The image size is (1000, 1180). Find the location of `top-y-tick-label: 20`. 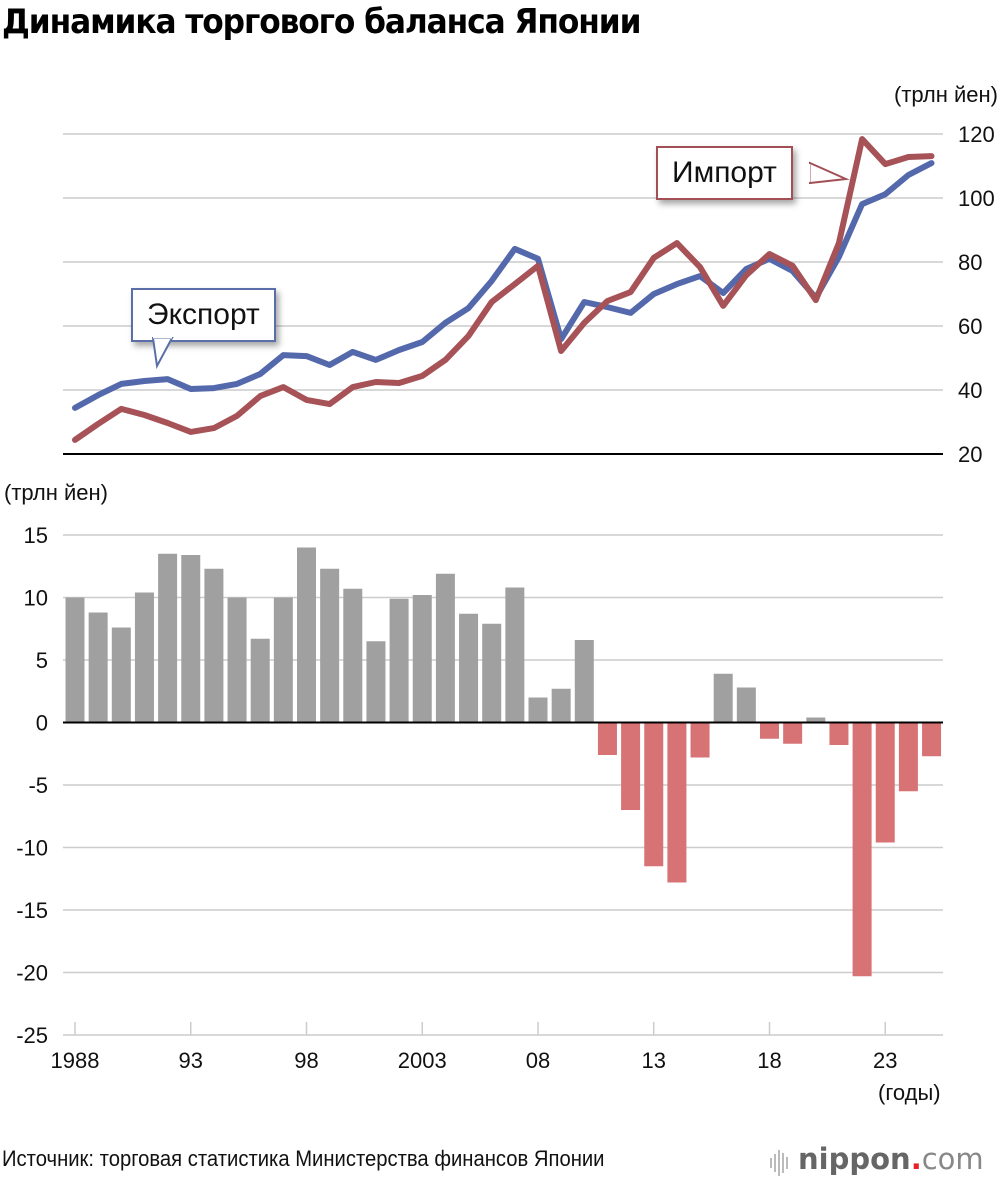

top-y-tick-label: 20 is located at coordinates (970, 454).